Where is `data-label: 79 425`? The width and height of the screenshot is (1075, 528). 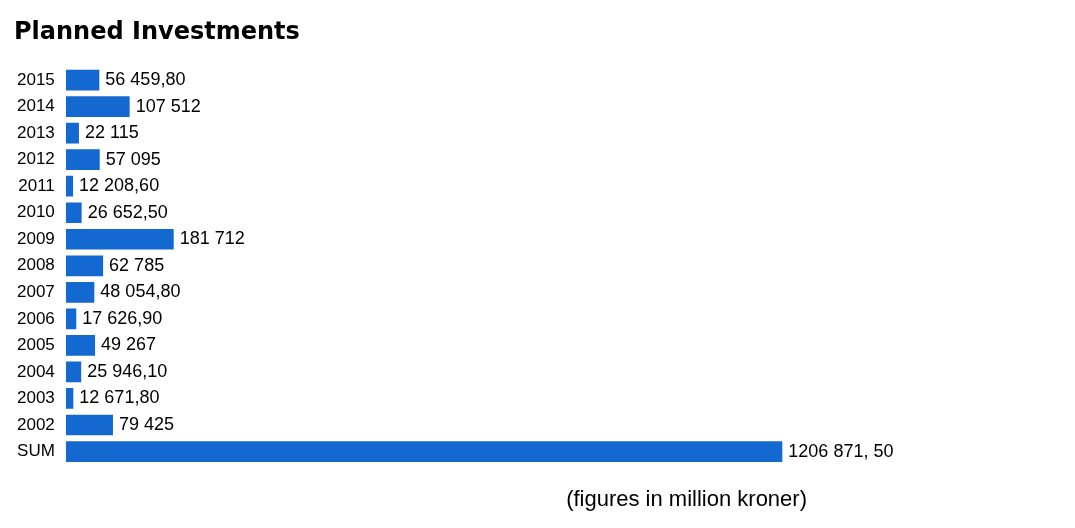
data-label: 79 425 is located at coordinates (146, 423).